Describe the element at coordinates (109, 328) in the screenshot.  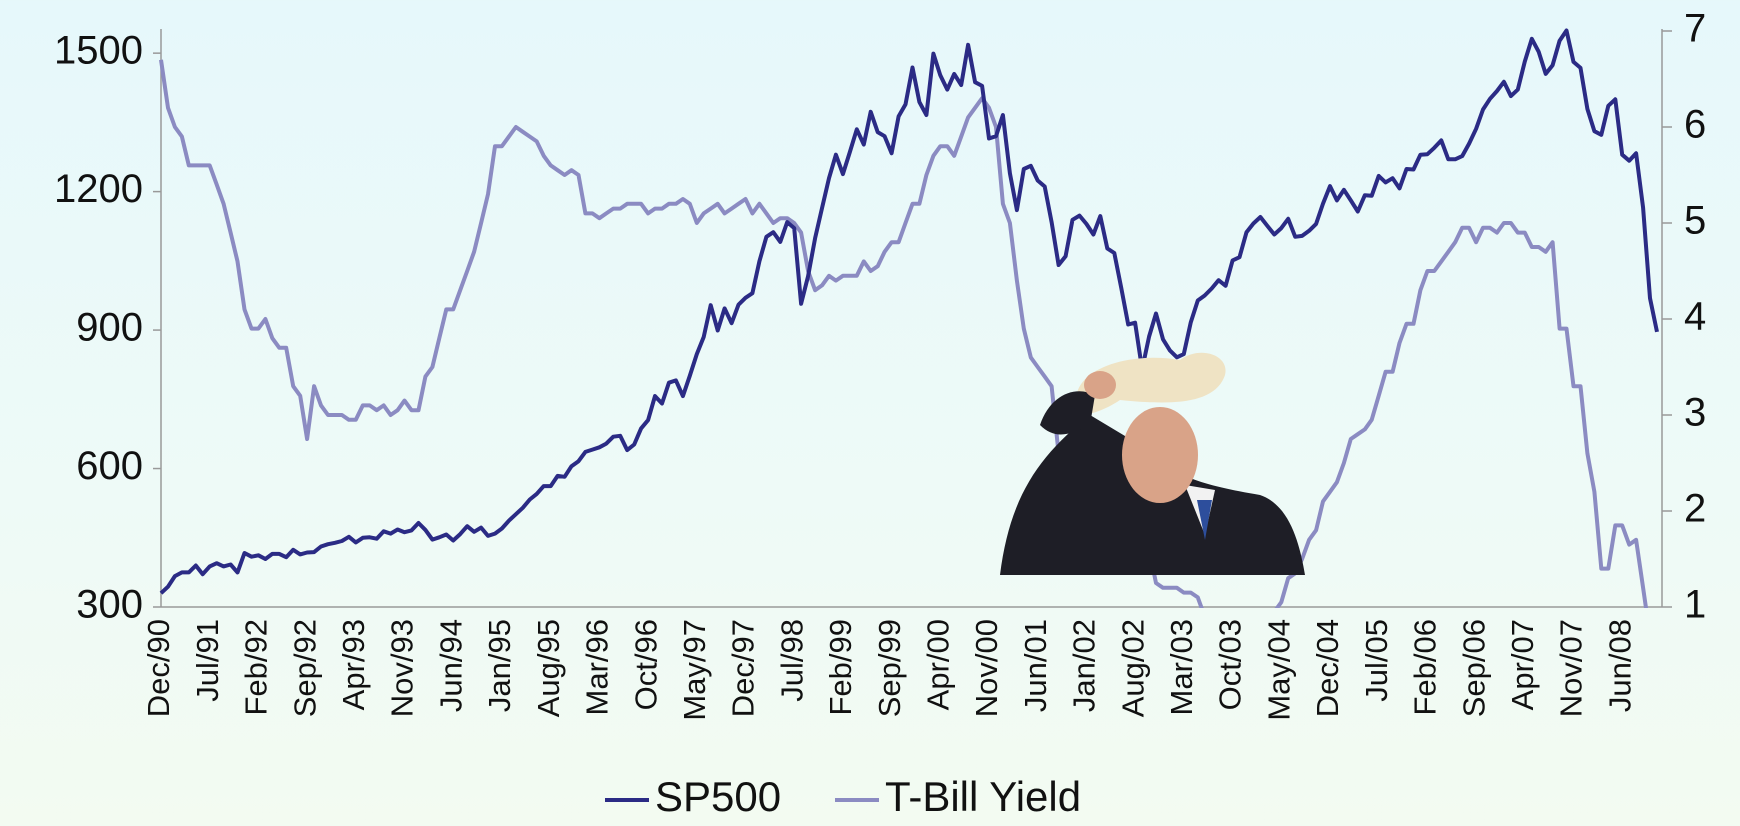
I see `y-tick-label: 900` at that location.